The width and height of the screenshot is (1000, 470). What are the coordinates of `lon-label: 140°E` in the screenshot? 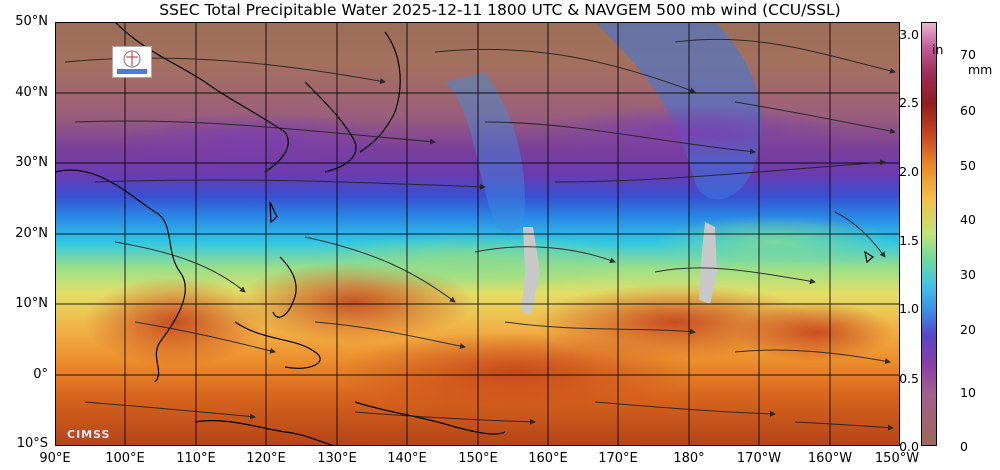 It's located at (407, 458).